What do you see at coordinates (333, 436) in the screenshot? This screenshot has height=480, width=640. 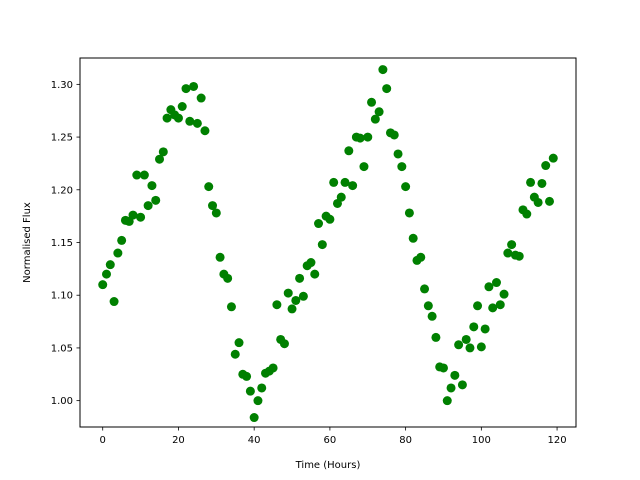 I see `x-axis-ticks: 0 20 40 60 80 100 120` at bounding box center [333, 436].